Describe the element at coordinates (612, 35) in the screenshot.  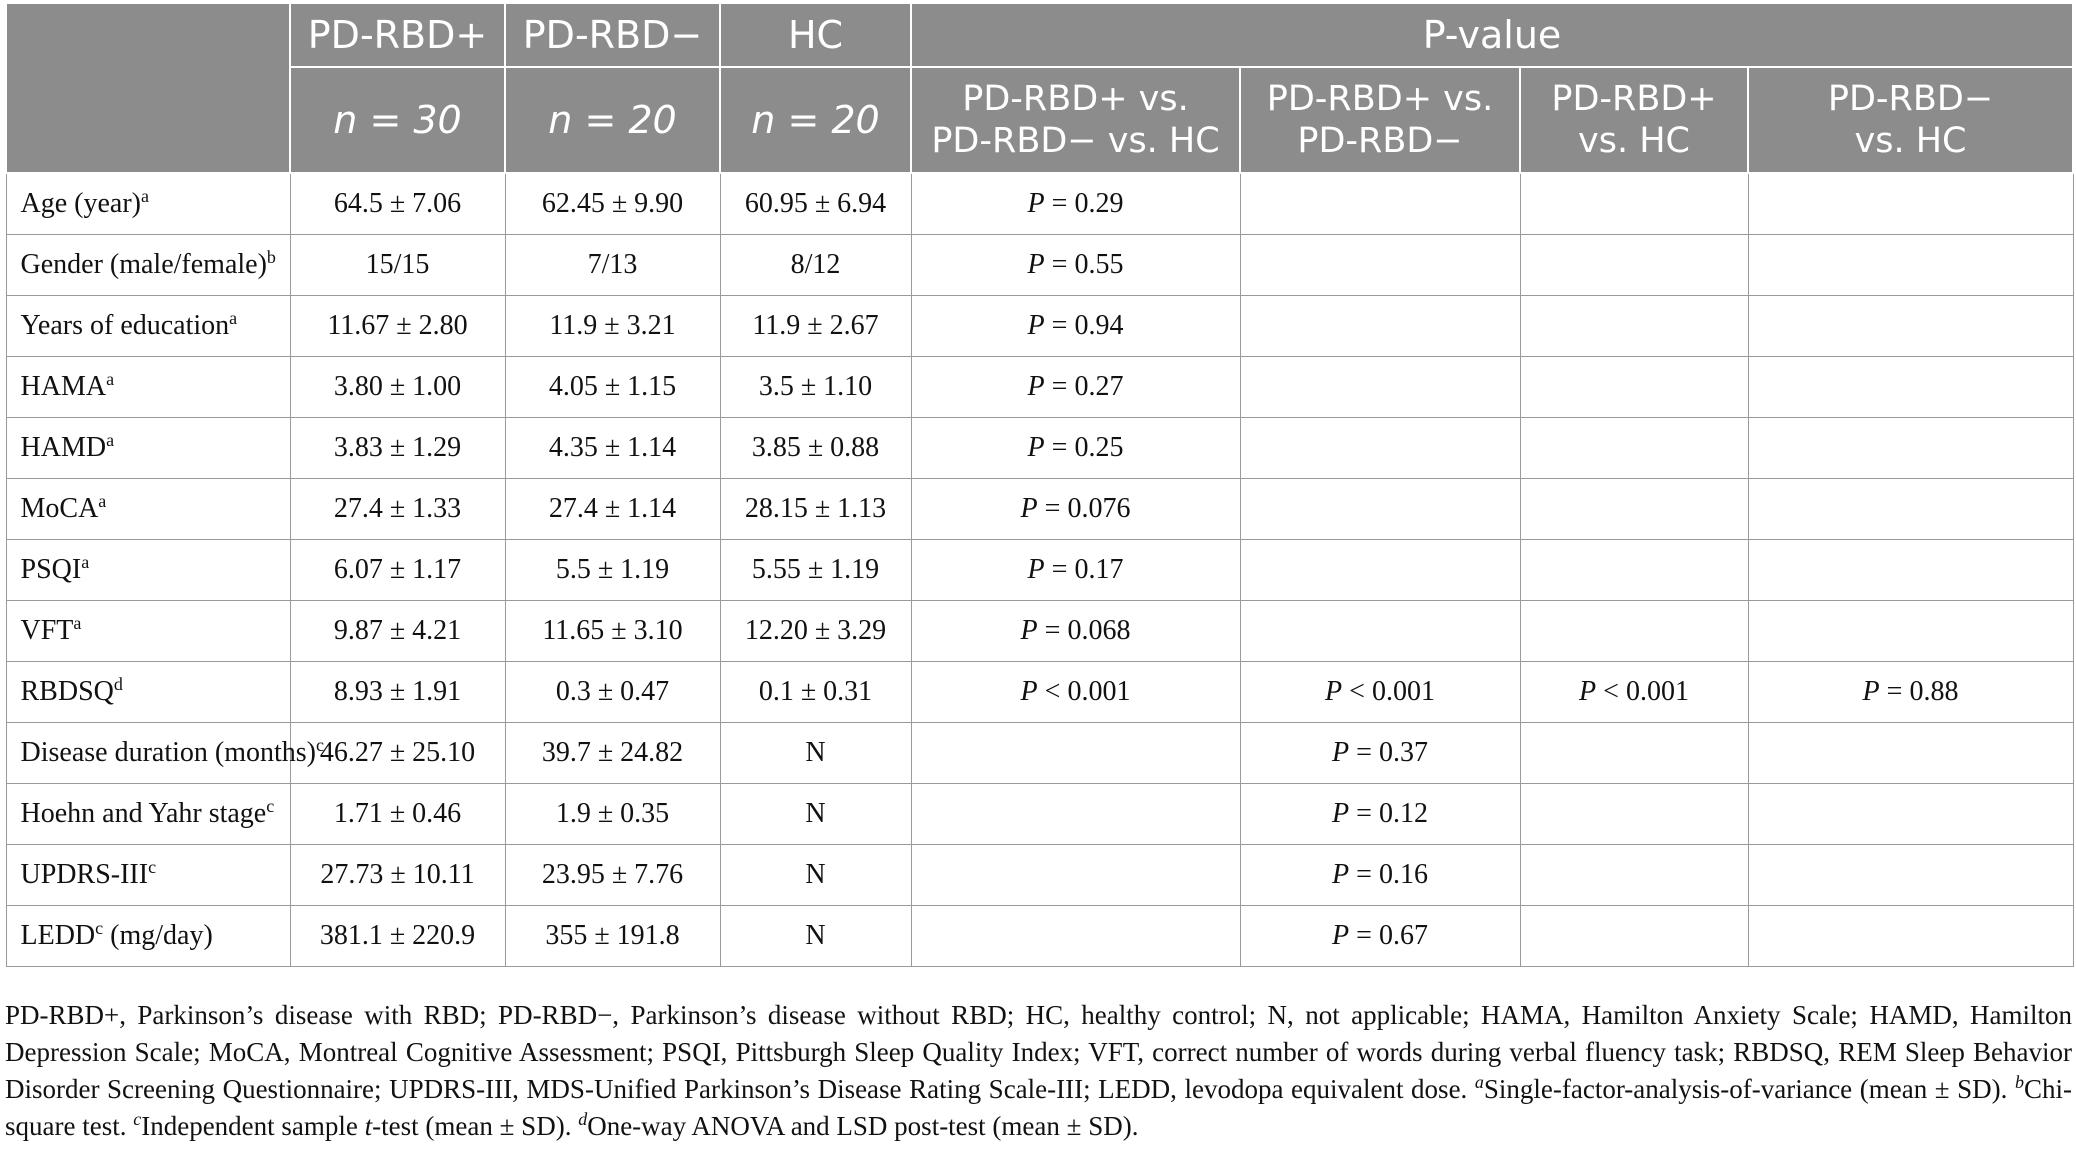
I see `header-pd-rbd-minus: PD-RBD−` at that location.